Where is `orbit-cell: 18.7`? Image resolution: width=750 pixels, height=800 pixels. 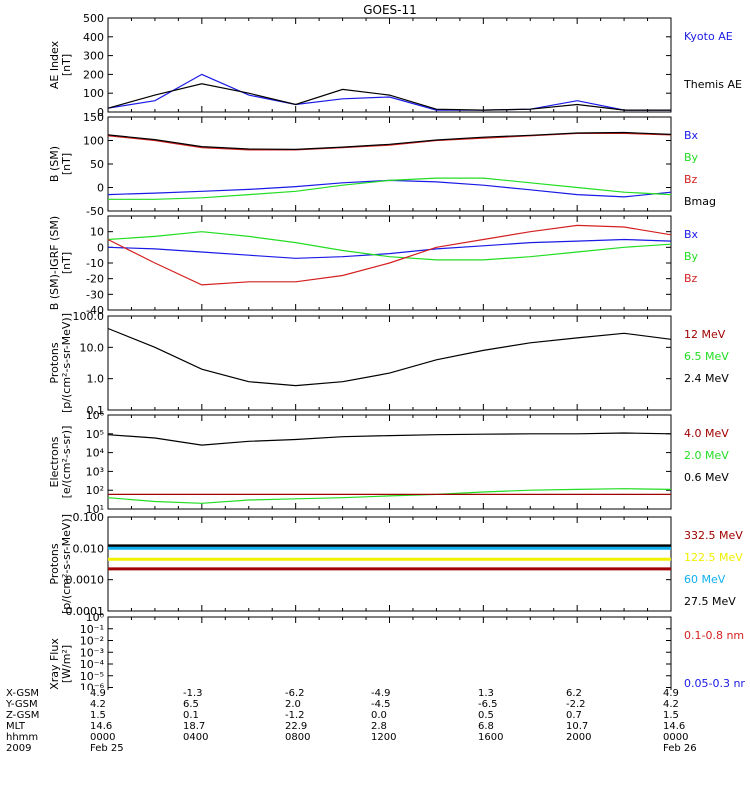
orbit-cell: 18.7 is located at coordinates (194, 726).